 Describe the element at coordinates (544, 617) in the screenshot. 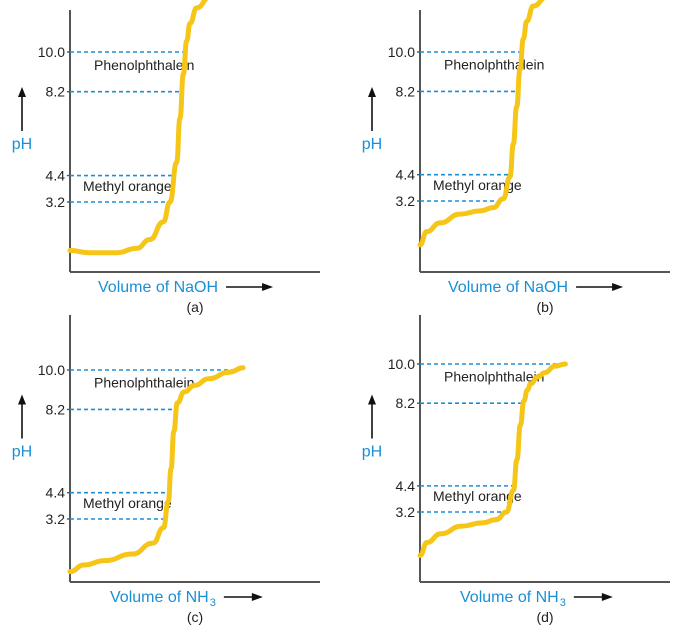

I see `panel-label: (d)` at that location.